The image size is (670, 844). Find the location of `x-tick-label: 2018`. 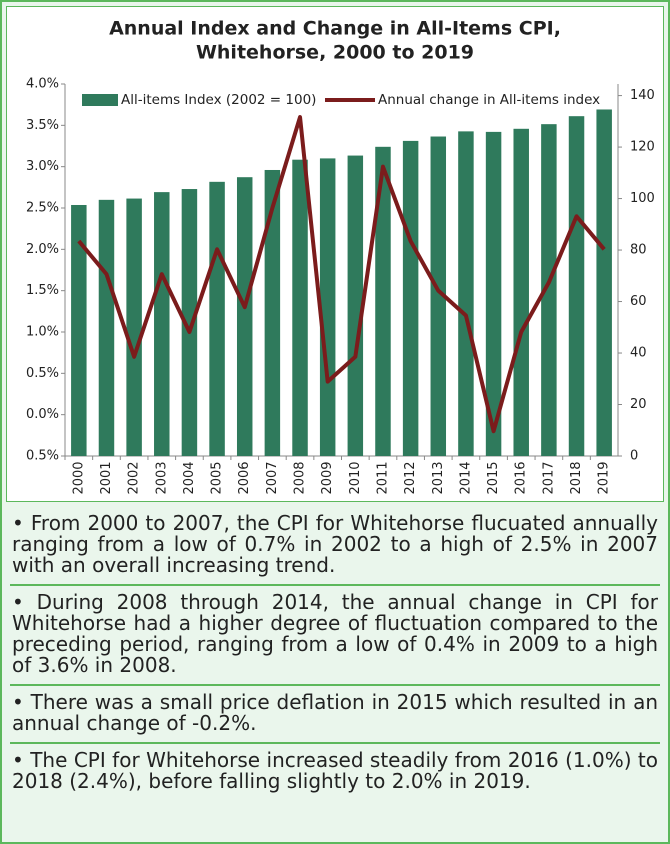

x-tick-label: 2018 is located at coordinates (576, 477).